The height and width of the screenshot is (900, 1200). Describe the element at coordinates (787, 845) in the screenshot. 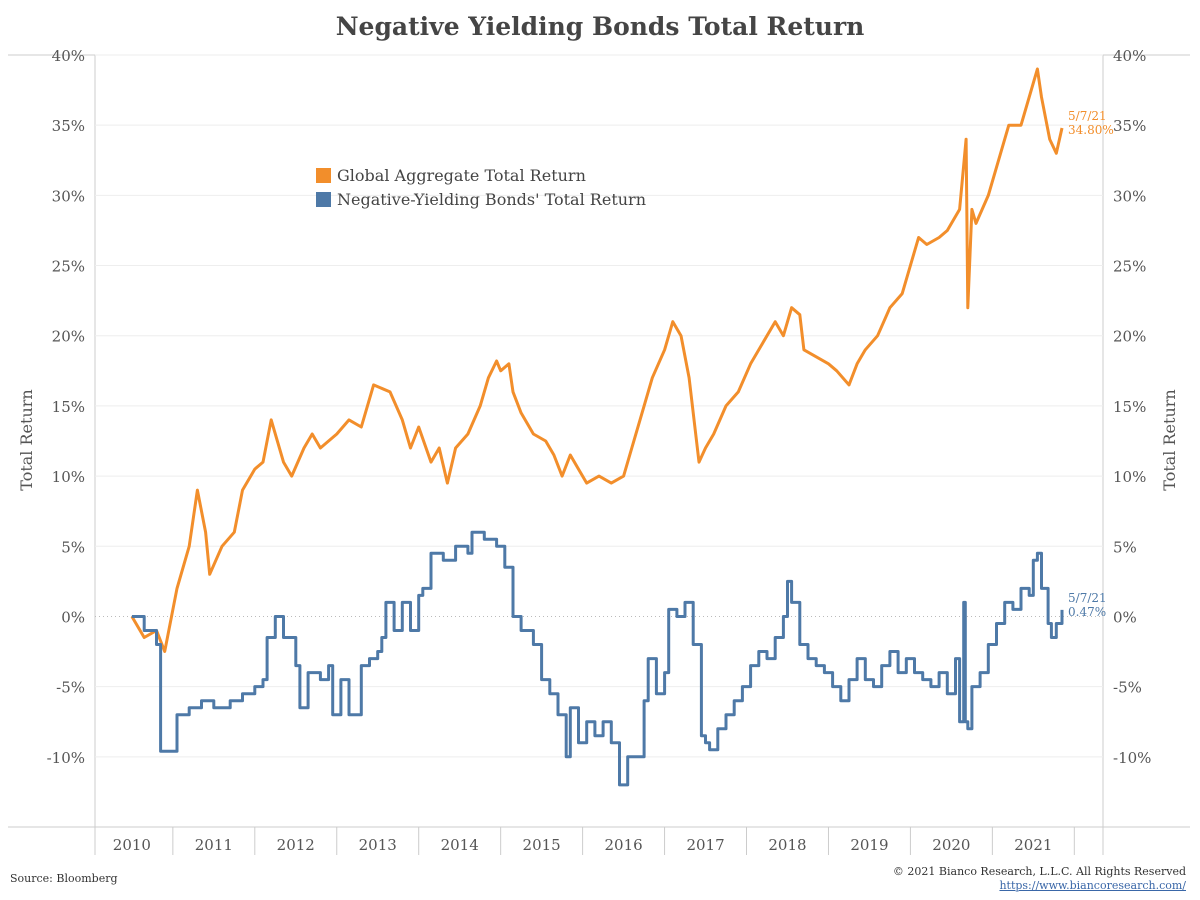

I see `x-tick-2018: 2018` at that location.